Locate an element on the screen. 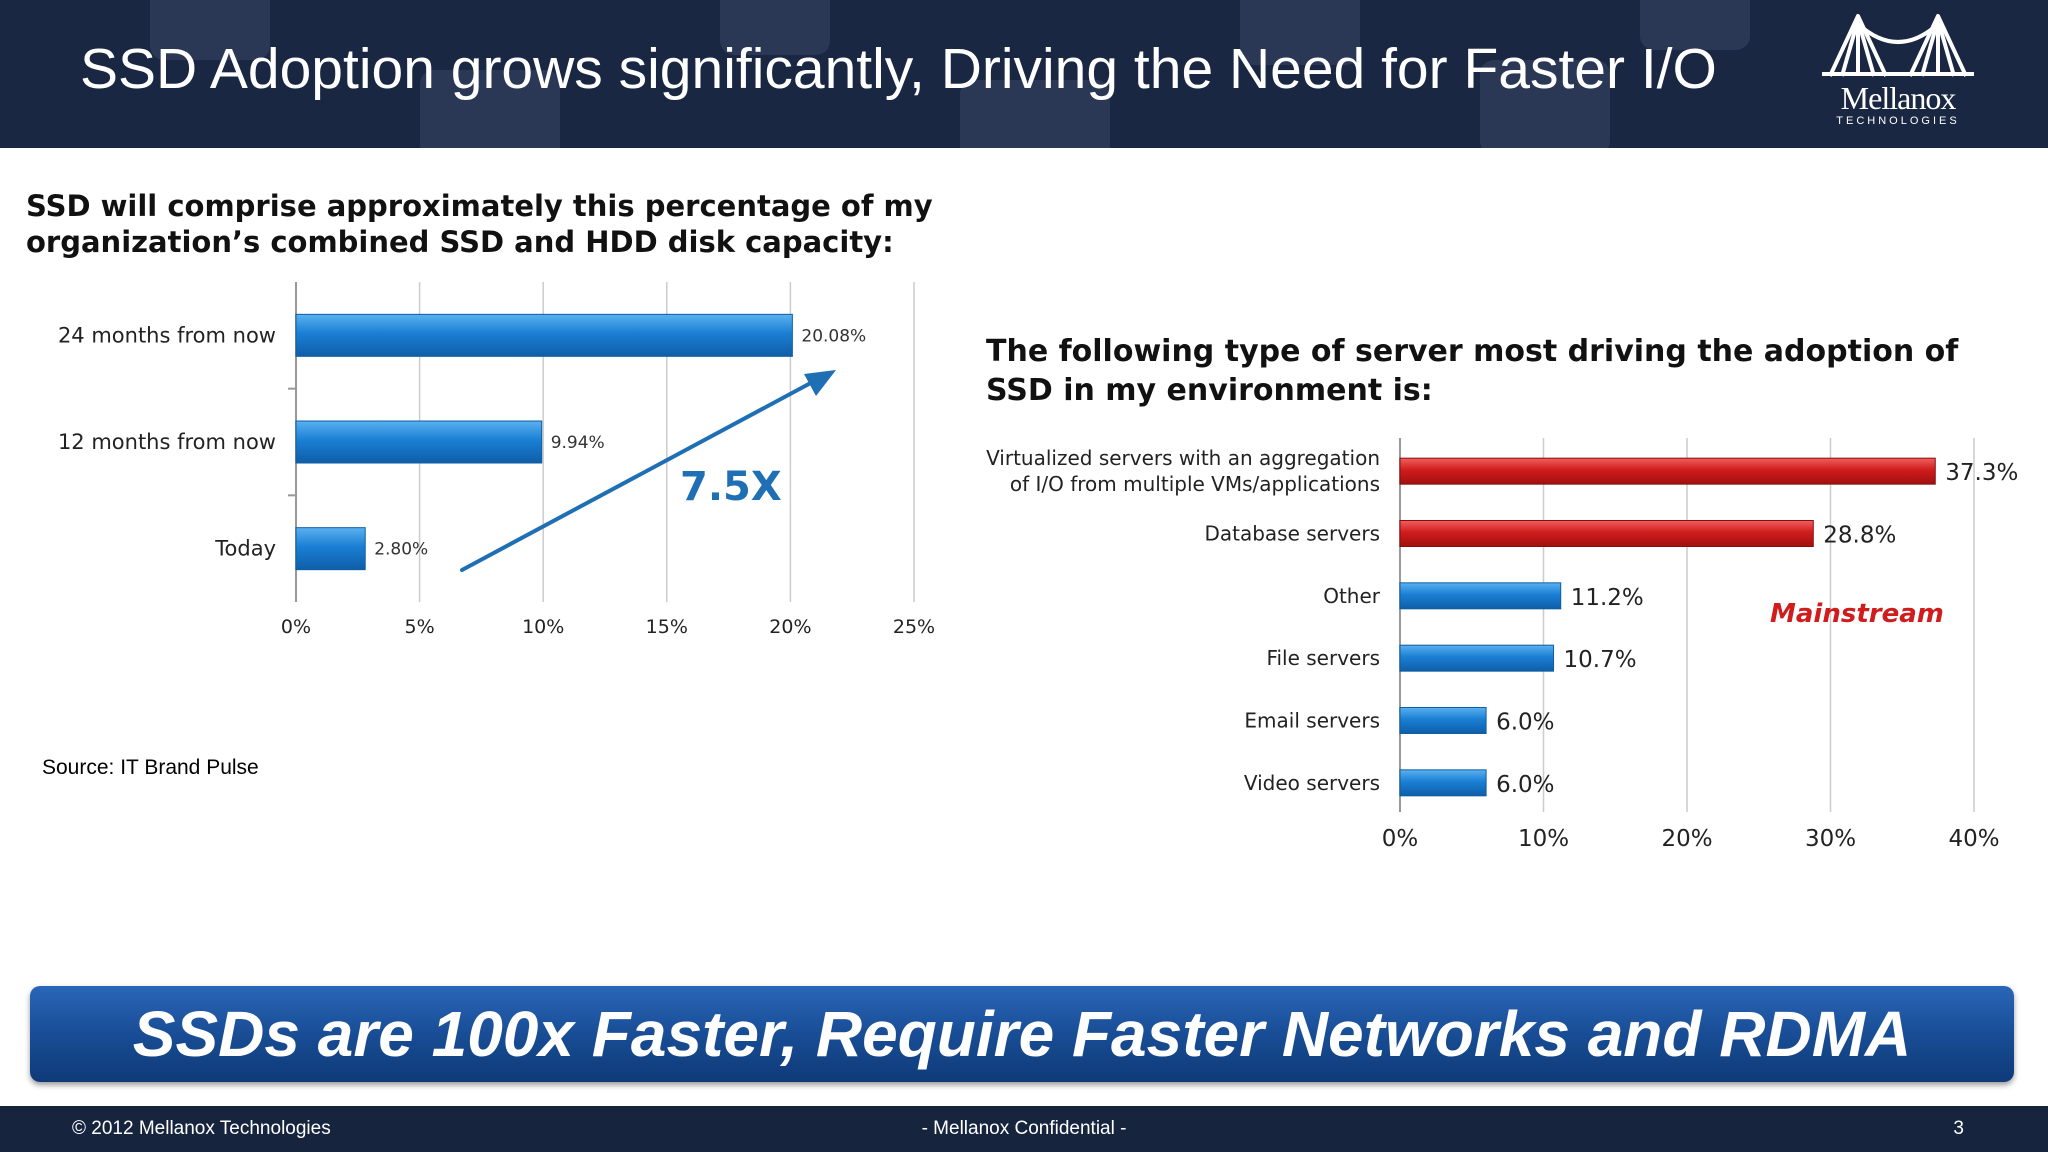 The height and width of the screenshot is (1152, 2048). chart-1-x-tick-label: 25% is located at coordinates (914, 627).